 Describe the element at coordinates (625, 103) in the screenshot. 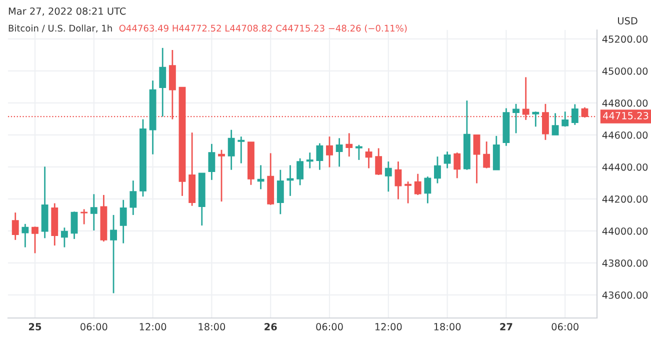

I see `y-tick-label: 44800.00` at that location.